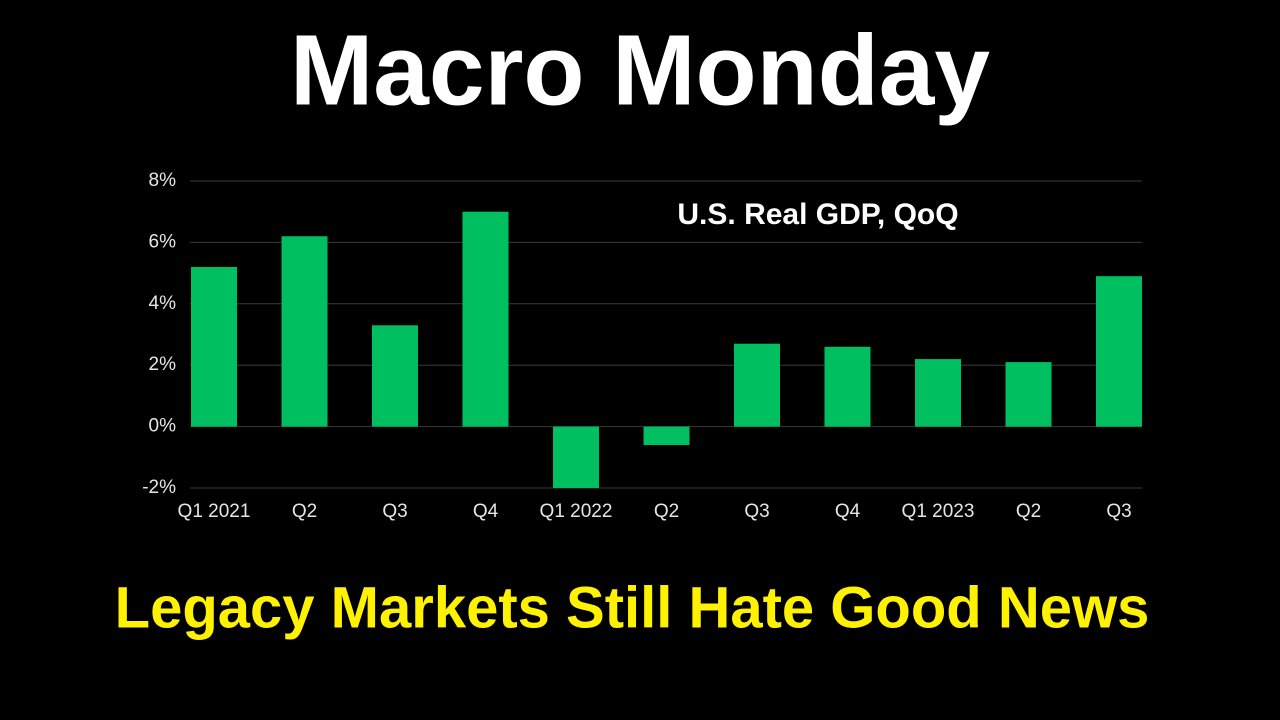  I want to click on chart-title: U.S. Real GDP, QoQ, so click(817, 214).